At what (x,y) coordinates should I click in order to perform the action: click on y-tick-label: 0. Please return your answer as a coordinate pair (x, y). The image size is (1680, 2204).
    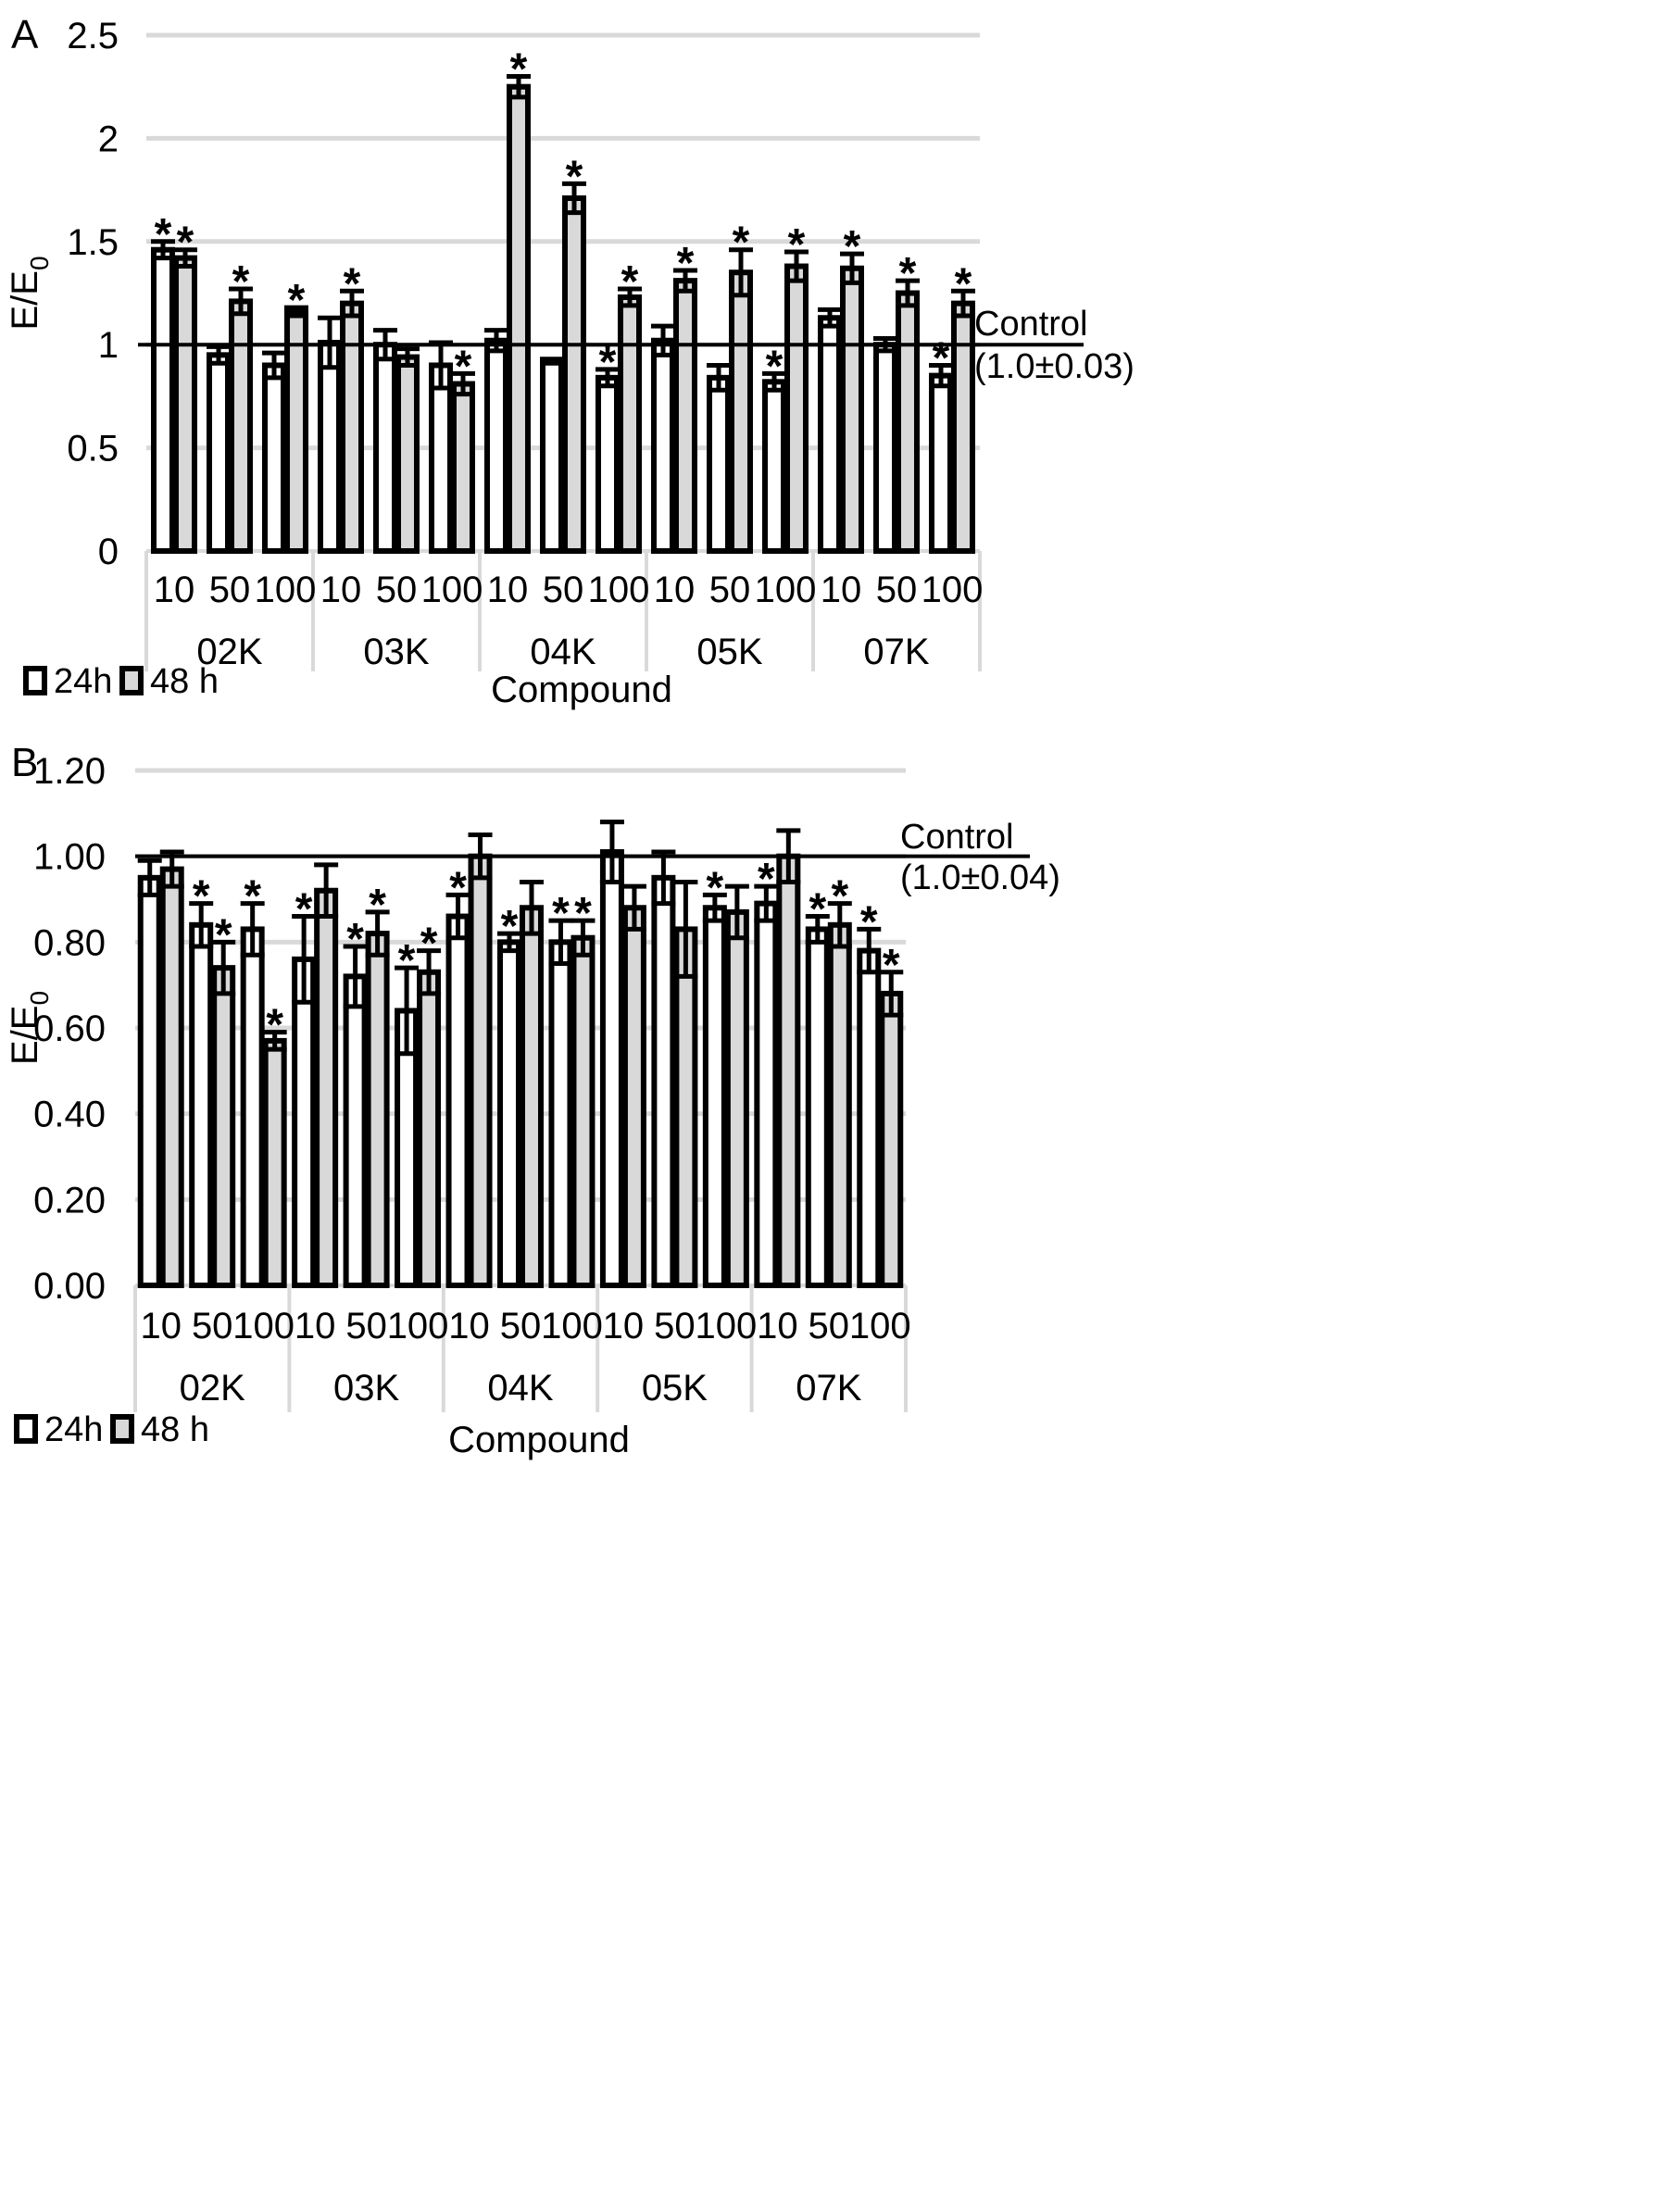
    Looking at the image, I should click on (108, 552).